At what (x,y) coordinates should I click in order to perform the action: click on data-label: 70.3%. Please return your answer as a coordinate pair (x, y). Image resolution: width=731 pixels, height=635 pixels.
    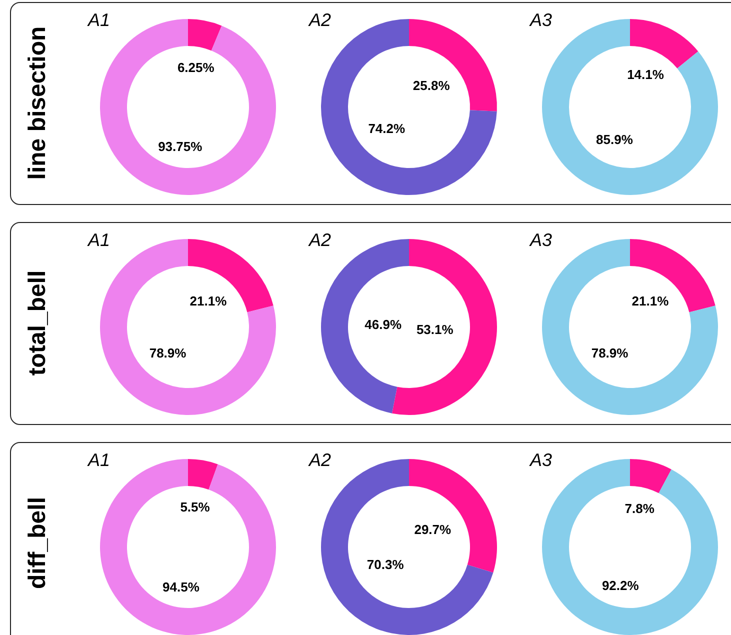
    Looking at the image, I should click on (385, 564).